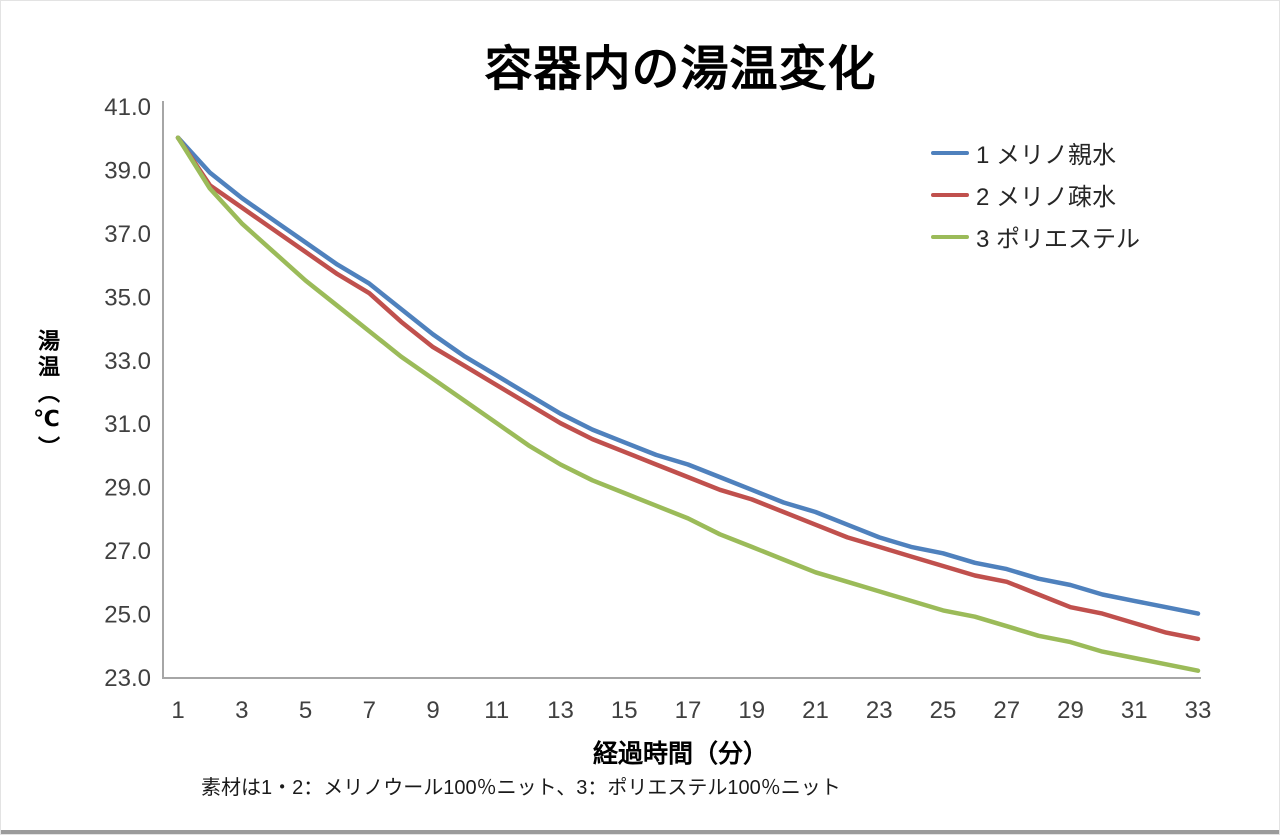  Describe the element at coordinates (950, 194) in the screenshot. I see `legend-line-swatch-red` at that location.